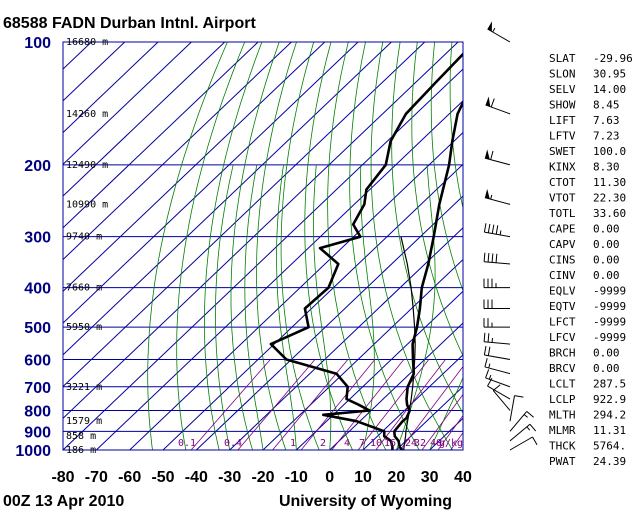 This screenshot has width=640, height=512. Describe the element at coordinates (562, 399) in the screenshot. I see `index-key: LCLP` at that location.